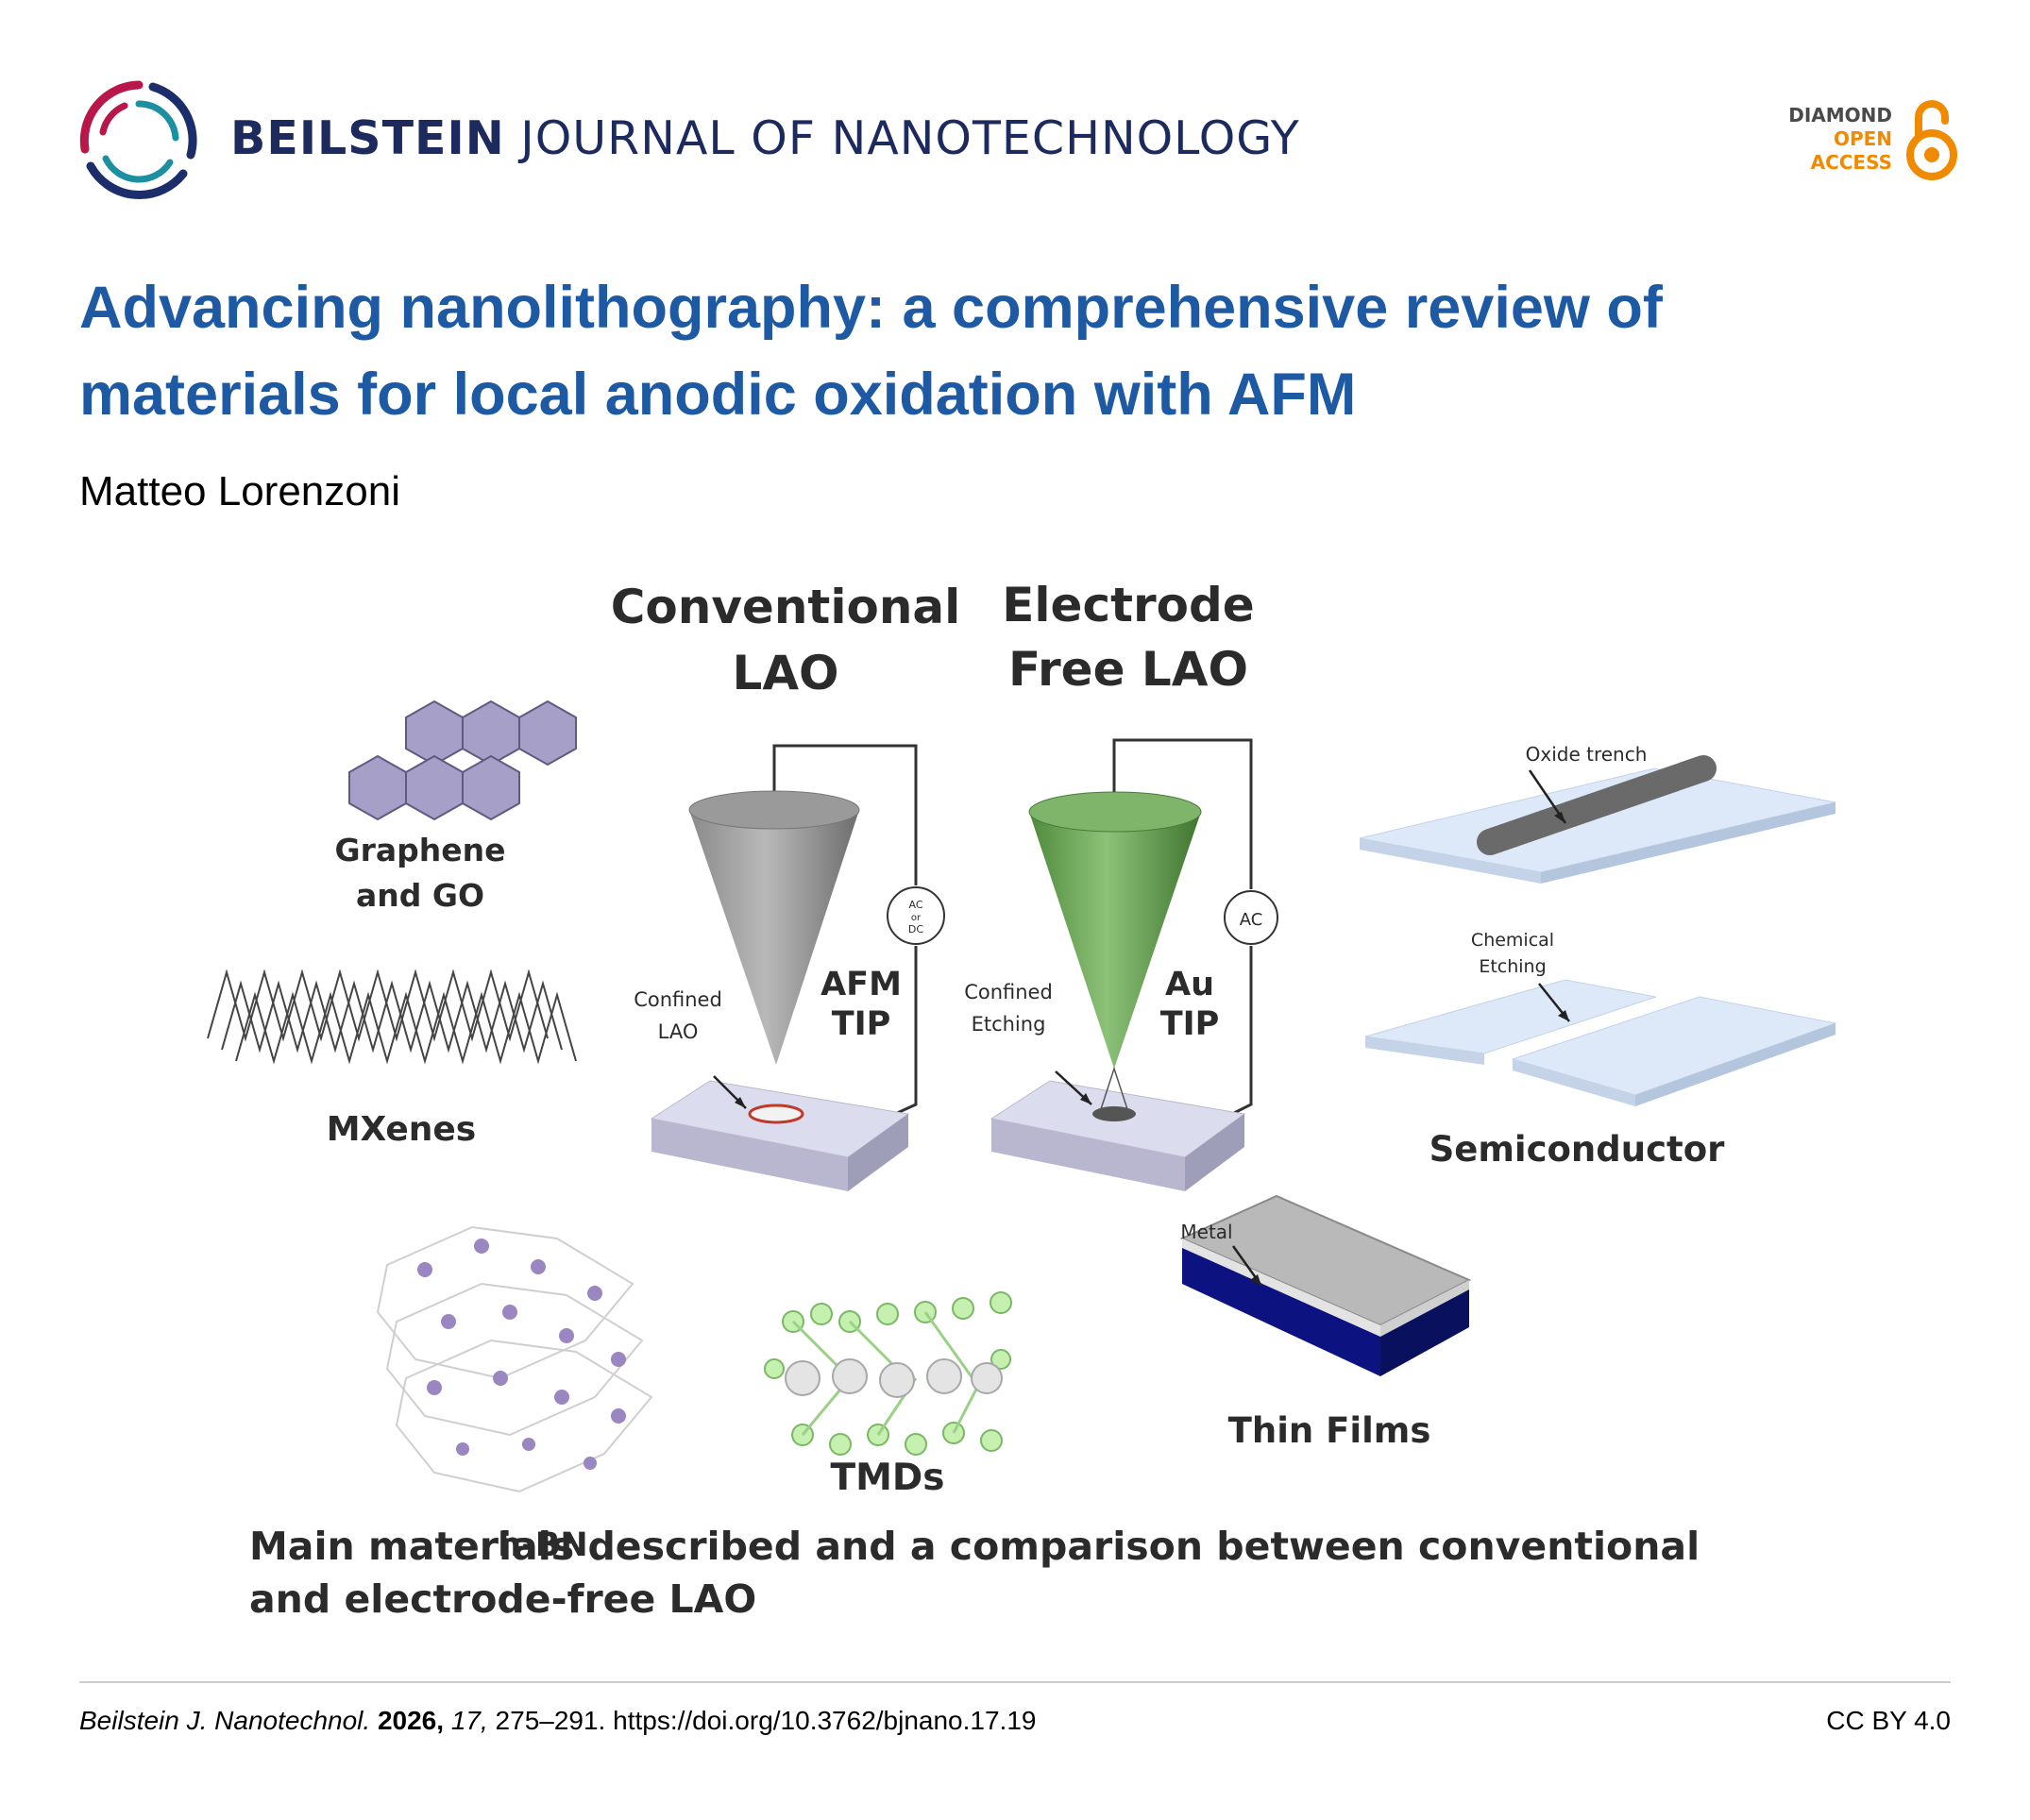  What do you see at coordinates (1134, 964) in the screenshot?
I see `electrode-free-lao-setup: AC` at bounding box center [1134, 964].